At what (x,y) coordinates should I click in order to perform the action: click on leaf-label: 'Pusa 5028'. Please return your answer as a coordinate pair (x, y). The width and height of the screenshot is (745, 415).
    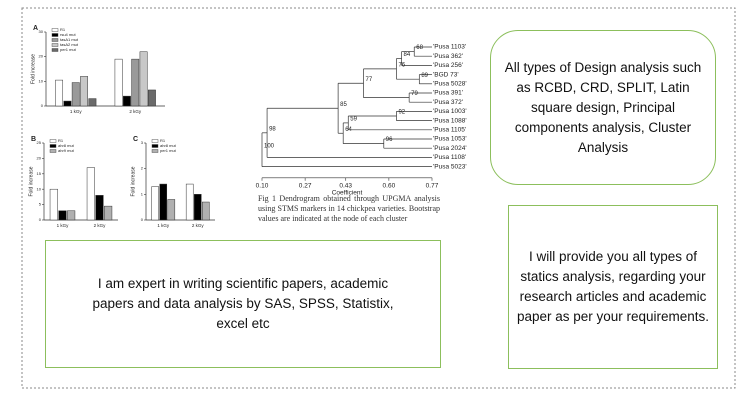
    Looking at the image, I should click on (450, 84).